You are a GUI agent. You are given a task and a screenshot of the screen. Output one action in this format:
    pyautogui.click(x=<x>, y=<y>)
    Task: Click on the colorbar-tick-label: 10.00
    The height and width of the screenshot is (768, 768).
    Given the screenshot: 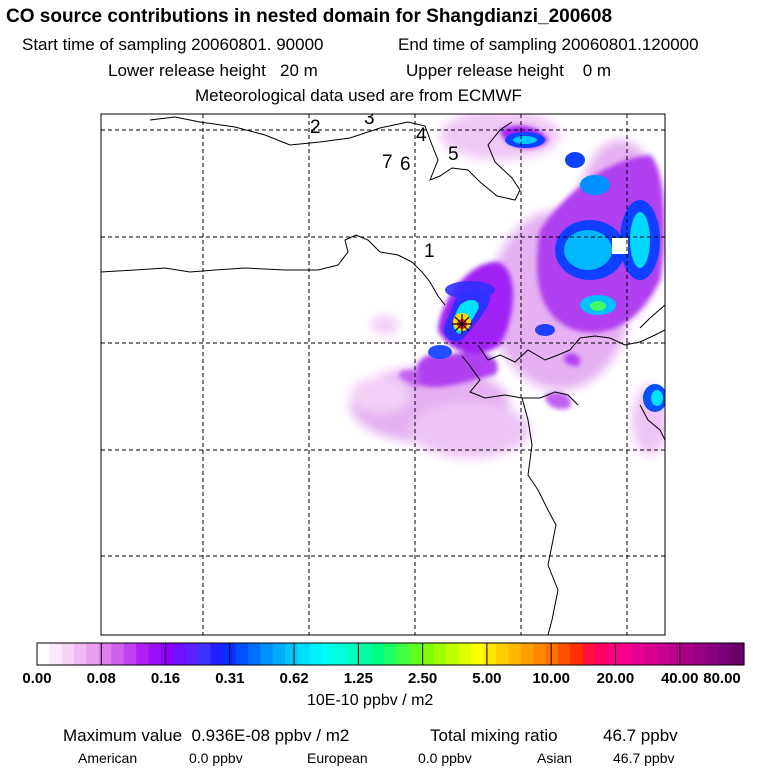 What is the action you would take?
    pyautogui.click(x=551, y=678)
    